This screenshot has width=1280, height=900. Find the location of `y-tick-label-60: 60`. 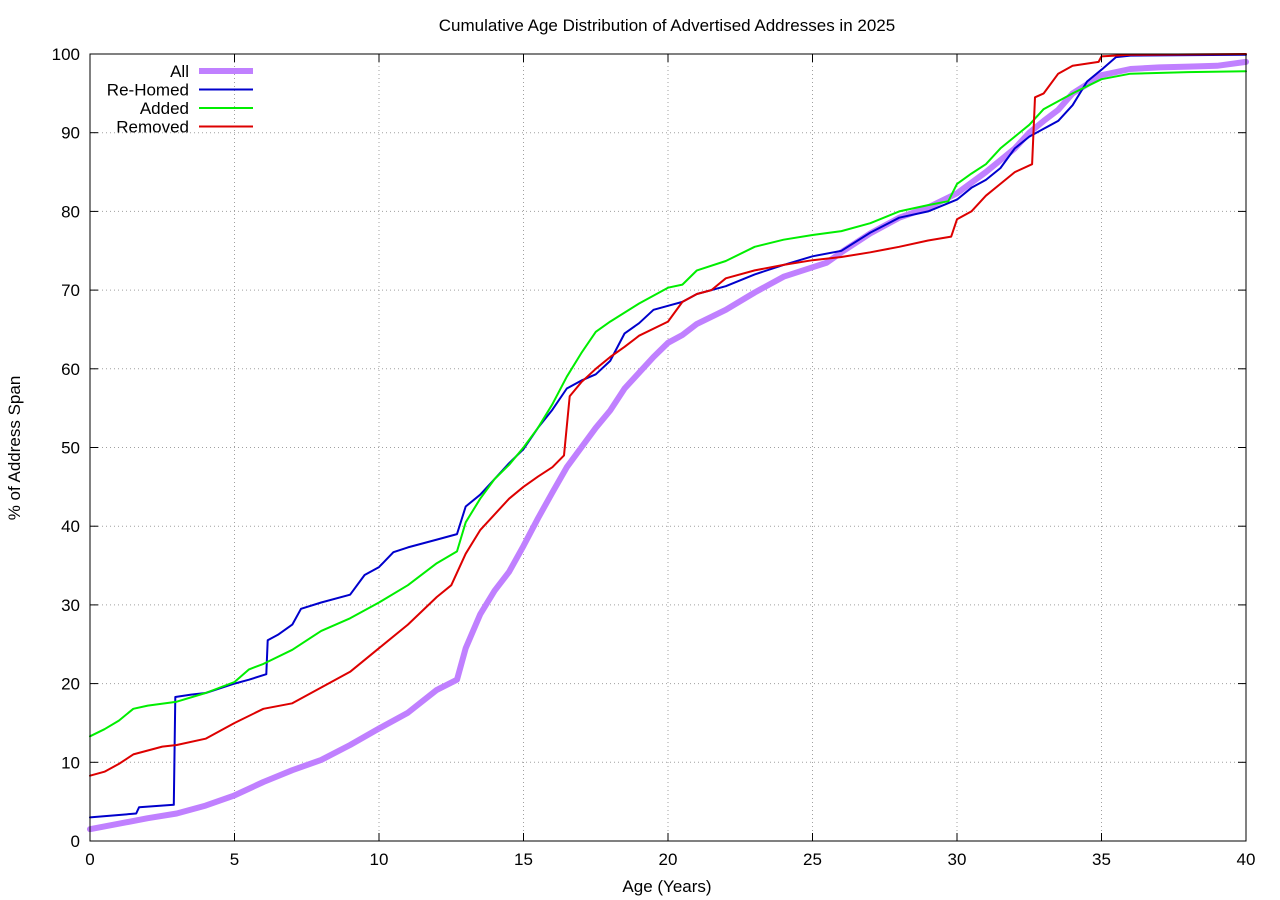

y-tick-label-60: 60 is located at coordinates (70, 369).